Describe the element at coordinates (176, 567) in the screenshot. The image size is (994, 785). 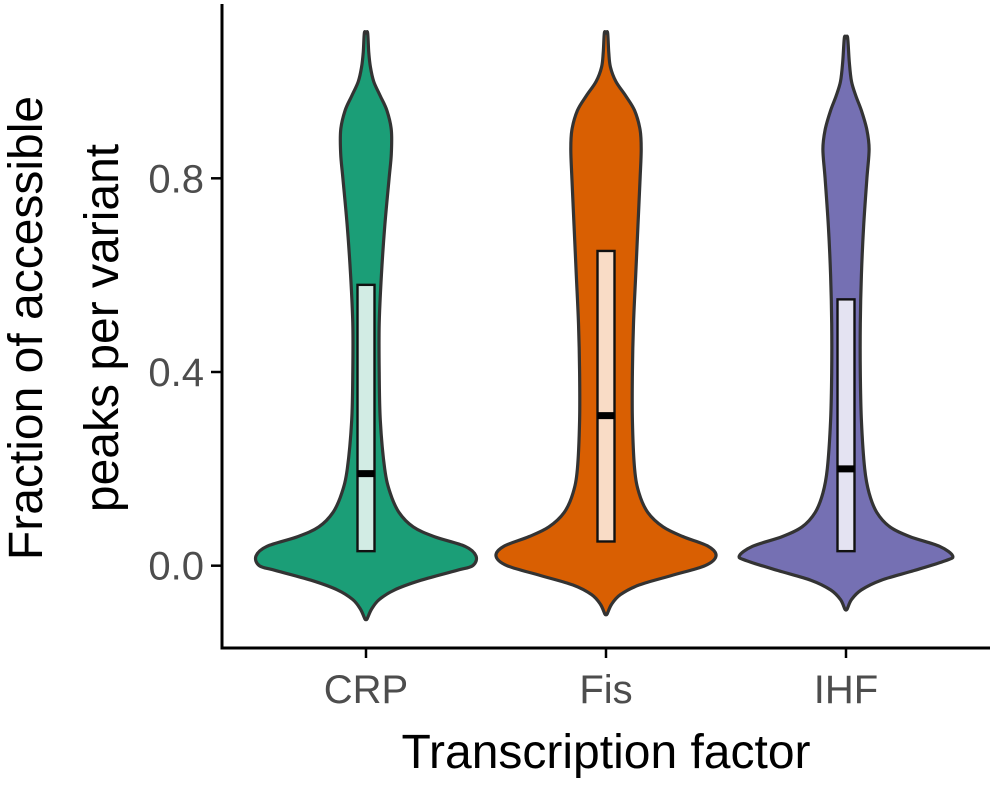
I see `y-tick-label-0: 0.0` at that location.